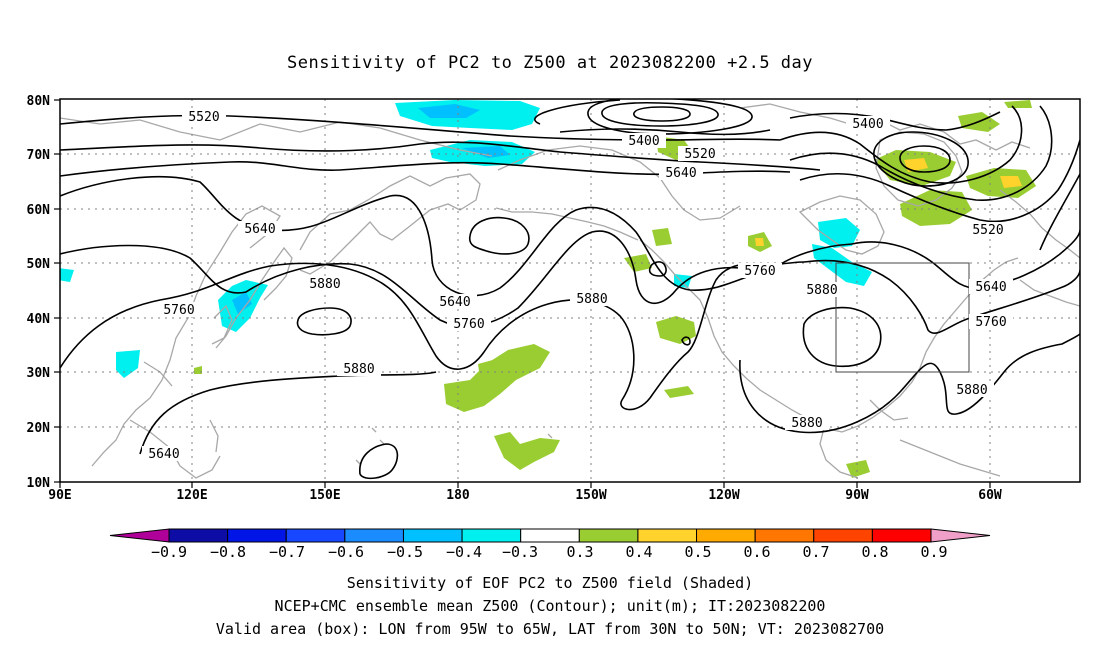 This screenshot has width=1100, height=655. What do you see at coordinates (432, 279) in the screenshot?
I see `contour-5760-main` at bounding box center [432, 279].